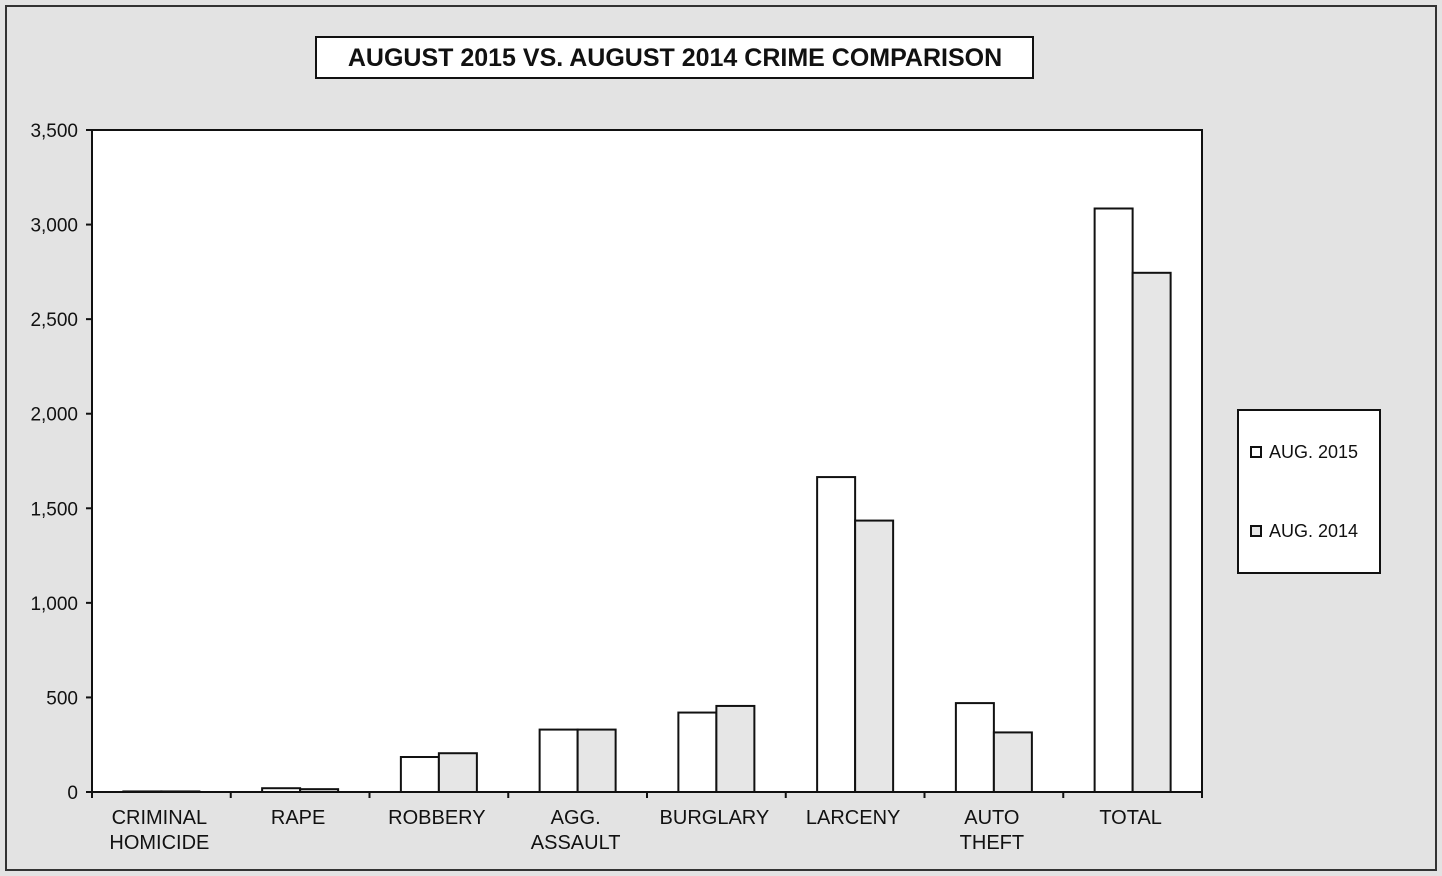 The width and height of the screenshot is (1442, 876). I want to click on y-tick-label: 1,000, so click(54, 604).